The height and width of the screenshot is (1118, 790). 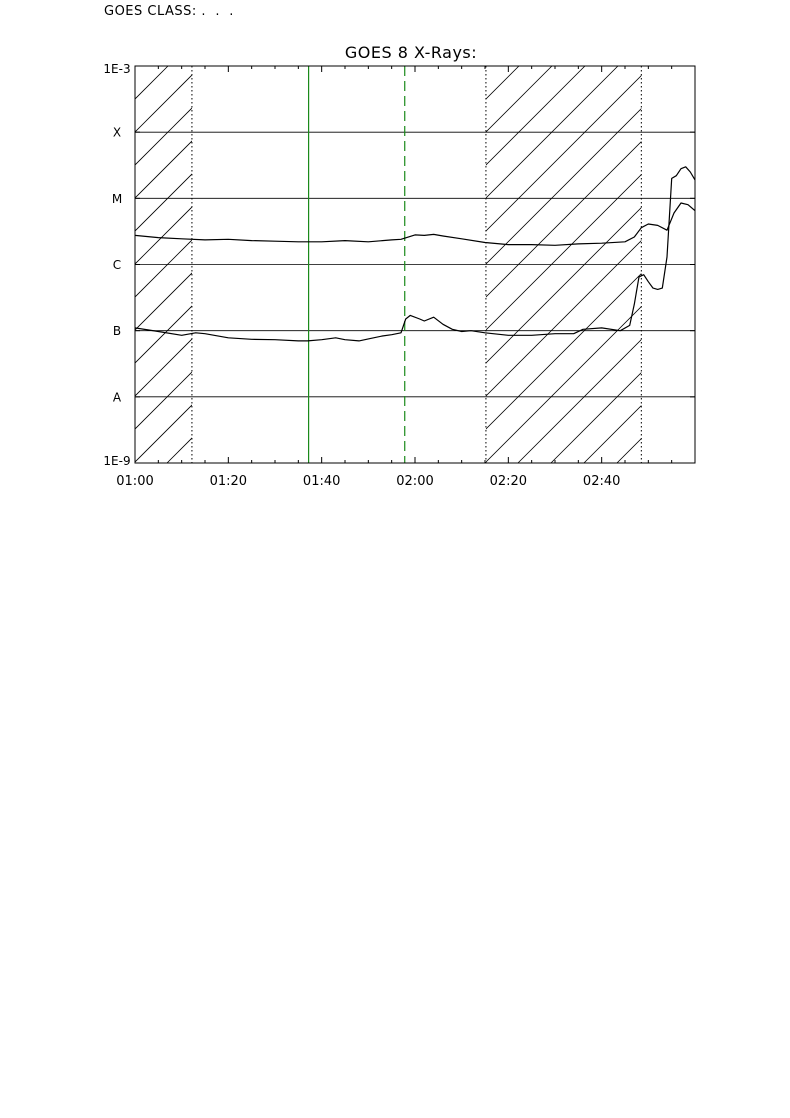 What do you see at coordinates (601, 481) in the screenshot?
I see `x-tick-label: 02:40` at bounding box center [601, 481].